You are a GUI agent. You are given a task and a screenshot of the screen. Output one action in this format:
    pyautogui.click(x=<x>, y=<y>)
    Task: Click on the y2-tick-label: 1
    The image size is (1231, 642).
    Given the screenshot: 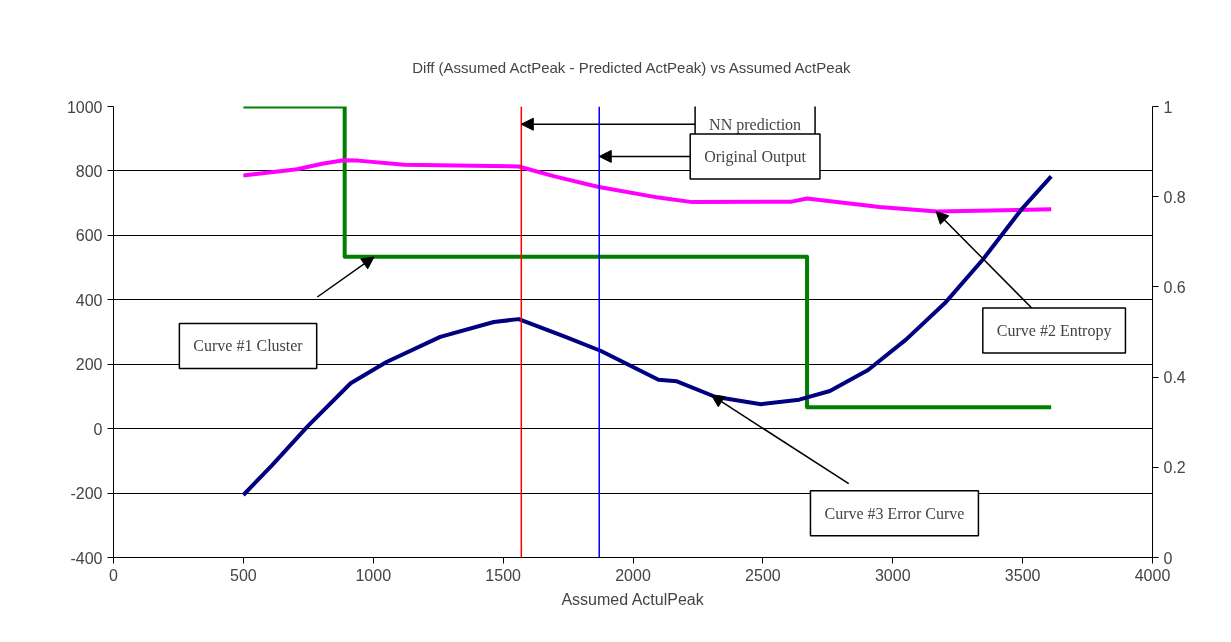 What is the action you would take?
    pyautogui.click(x=1168, y=107)
    